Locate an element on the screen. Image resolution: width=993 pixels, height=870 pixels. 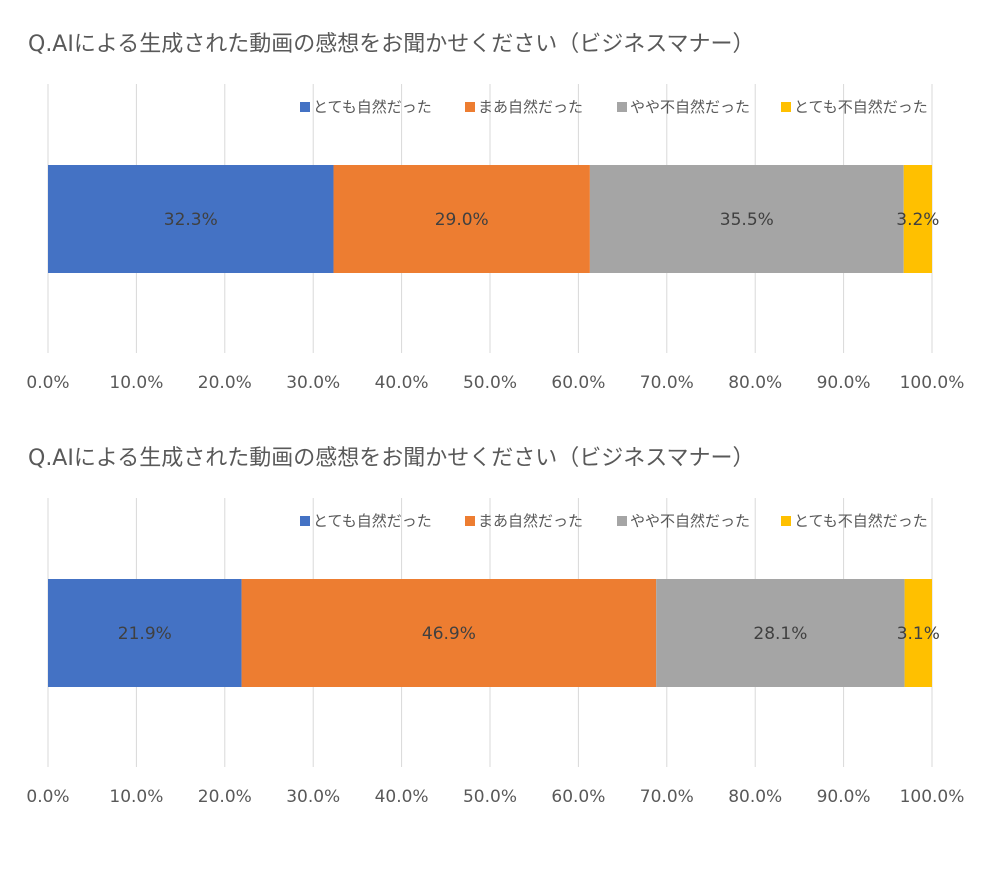
data-label: 3.1% is located at coordinates (918, 634).